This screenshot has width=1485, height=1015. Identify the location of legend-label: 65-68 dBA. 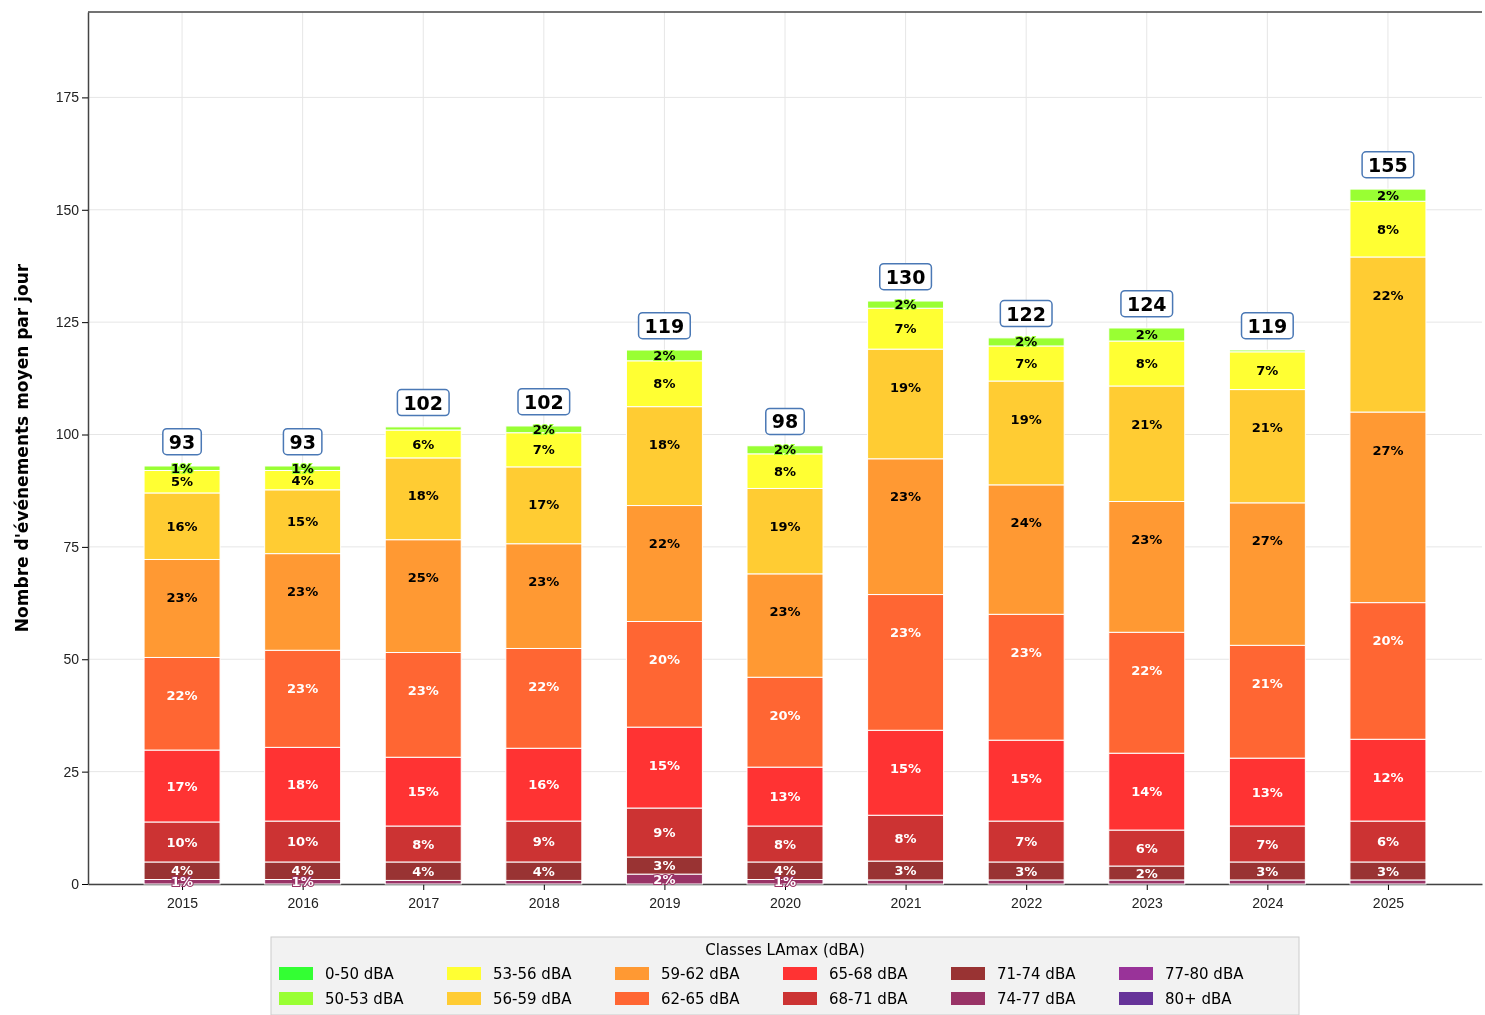
(869, 974).